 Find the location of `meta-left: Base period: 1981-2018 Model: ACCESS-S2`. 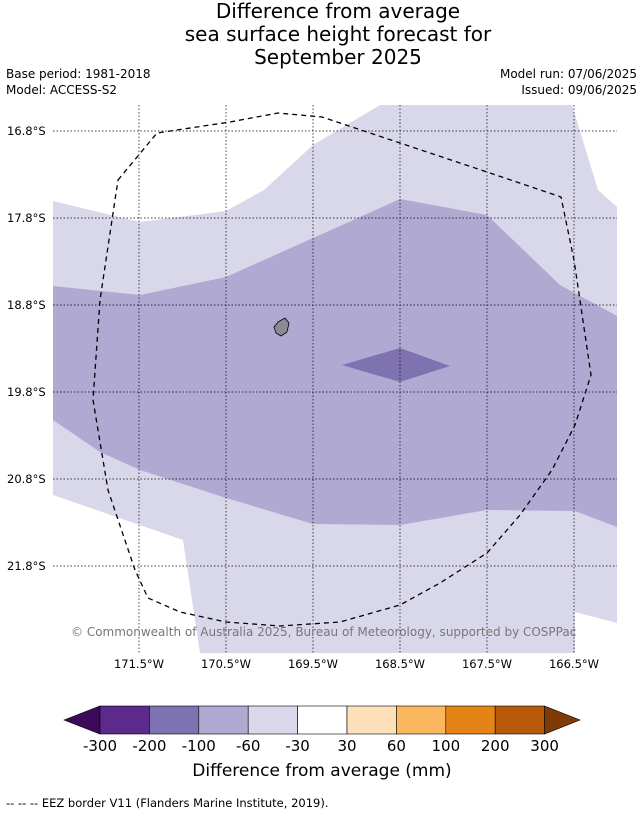

meta-left: Base period: 1981-2018 Model: ACCESS-S2 is located at coordinates (78, 82).